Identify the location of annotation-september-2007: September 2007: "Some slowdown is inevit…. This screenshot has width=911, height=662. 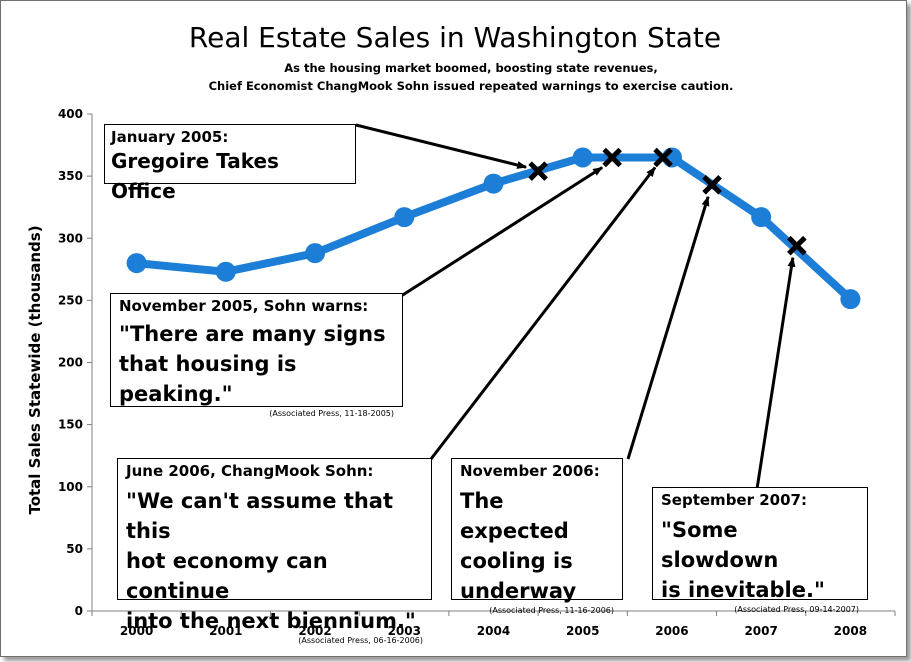
(760, 550).